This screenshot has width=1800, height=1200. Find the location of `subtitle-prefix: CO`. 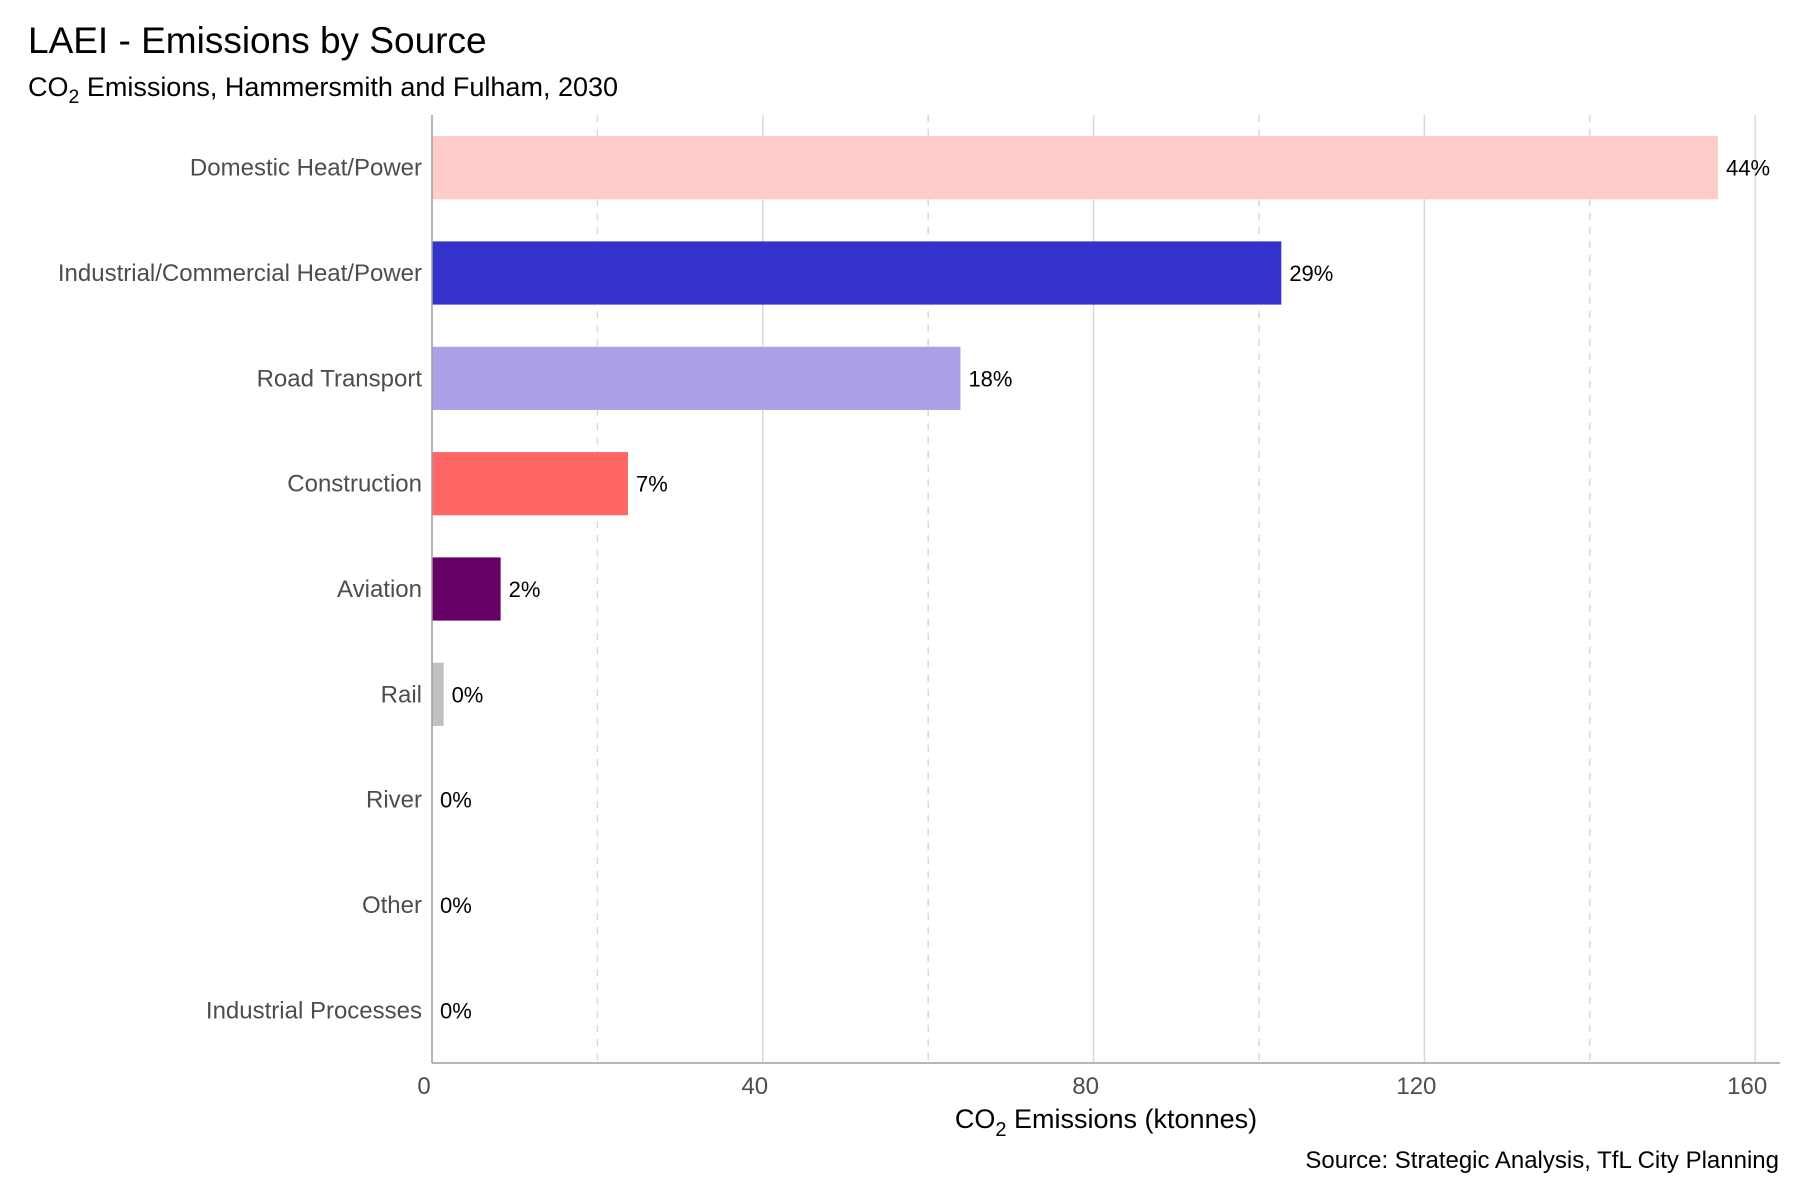

subtitle-prefix: CO is located at coordinates (48, 87).